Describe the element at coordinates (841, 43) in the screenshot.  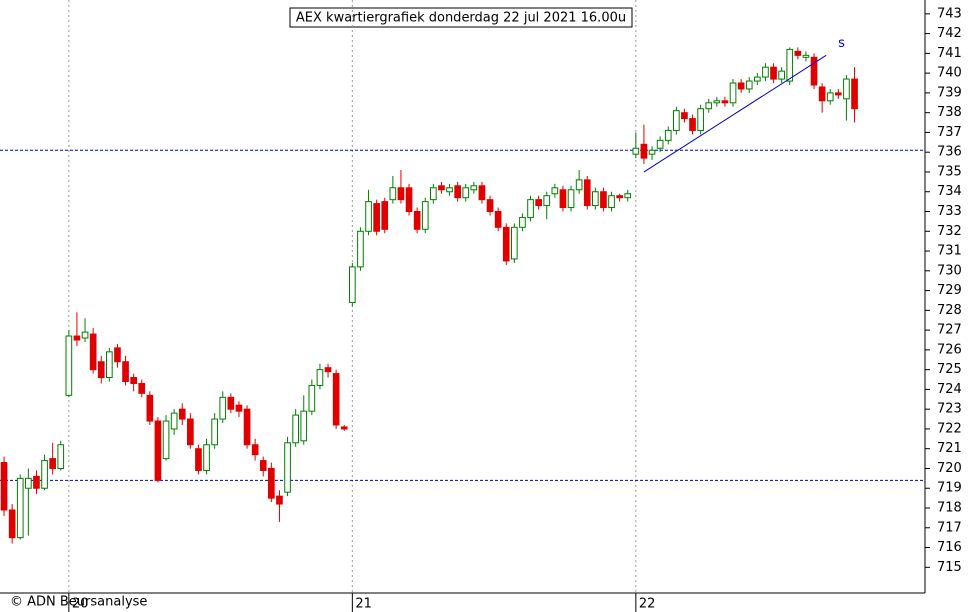
I see `trendline-label: s` at that location.